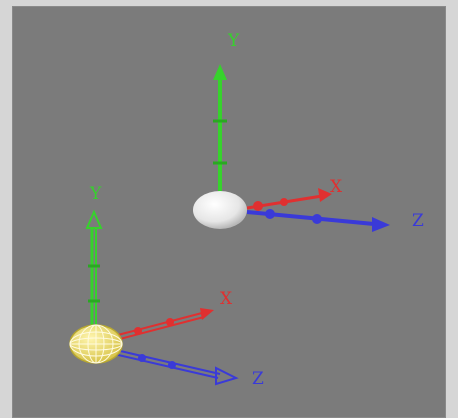 Image resolution: width=458 pixels, height=418 pixels. I want to click on wireframe-sphere-object, so click(96, 344).